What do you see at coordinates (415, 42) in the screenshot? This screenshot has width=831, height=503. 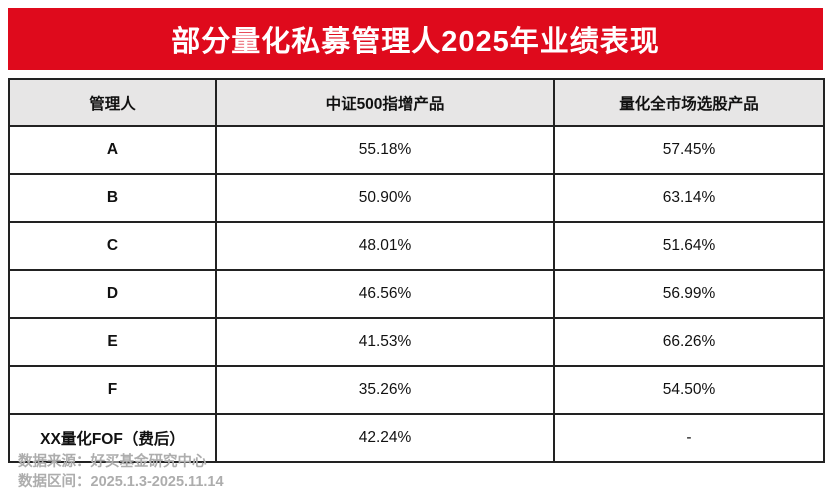 I see `page-title: 部分量化私募管理人2025年业绩表现` at bounding box center [415, 42].